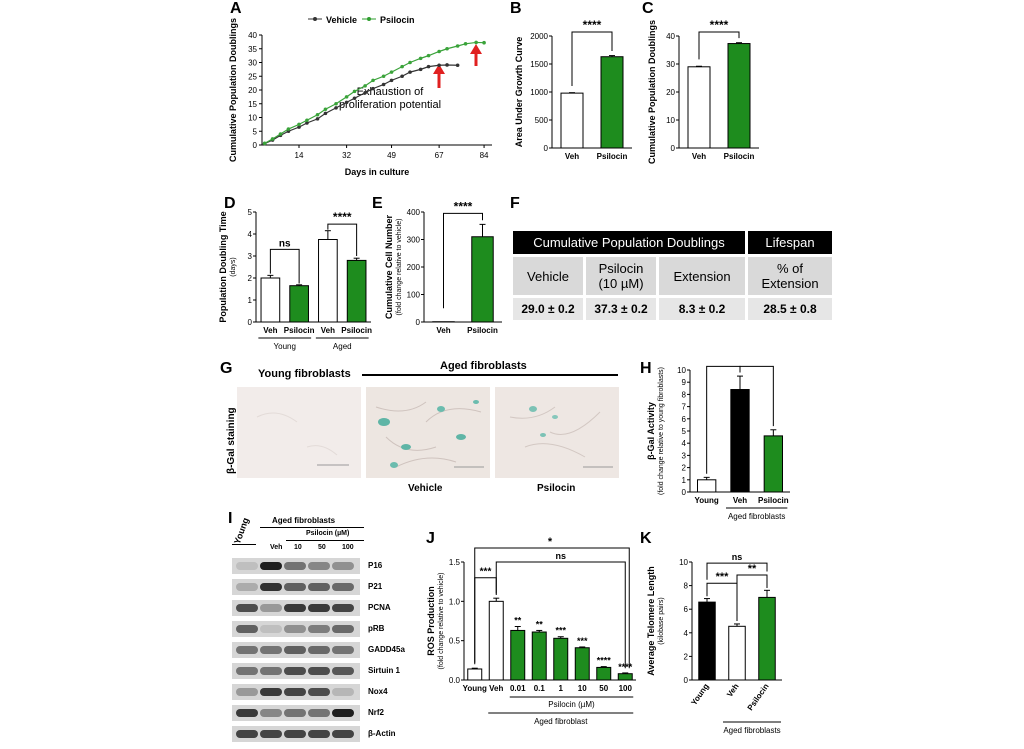 This screenshot has width=1024, height=749. Describe the element at coordinates (389, 266) in the screenshot. I see `y-axis-label: Cumulative Cell Number` at that location.